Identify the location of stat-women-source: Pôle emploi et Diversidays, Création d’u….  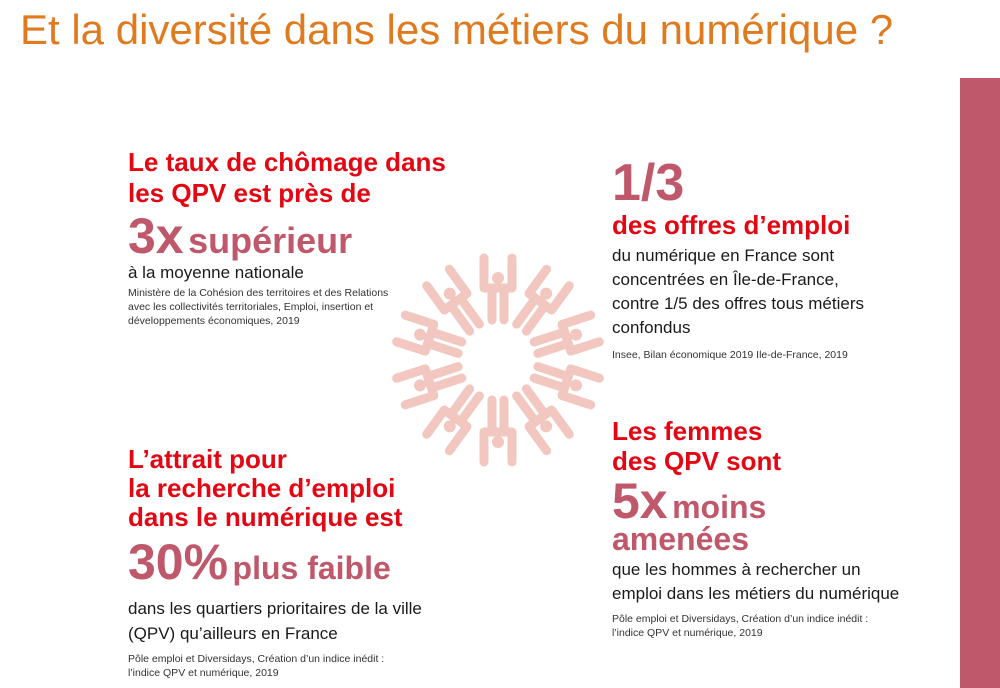
(740, 626).